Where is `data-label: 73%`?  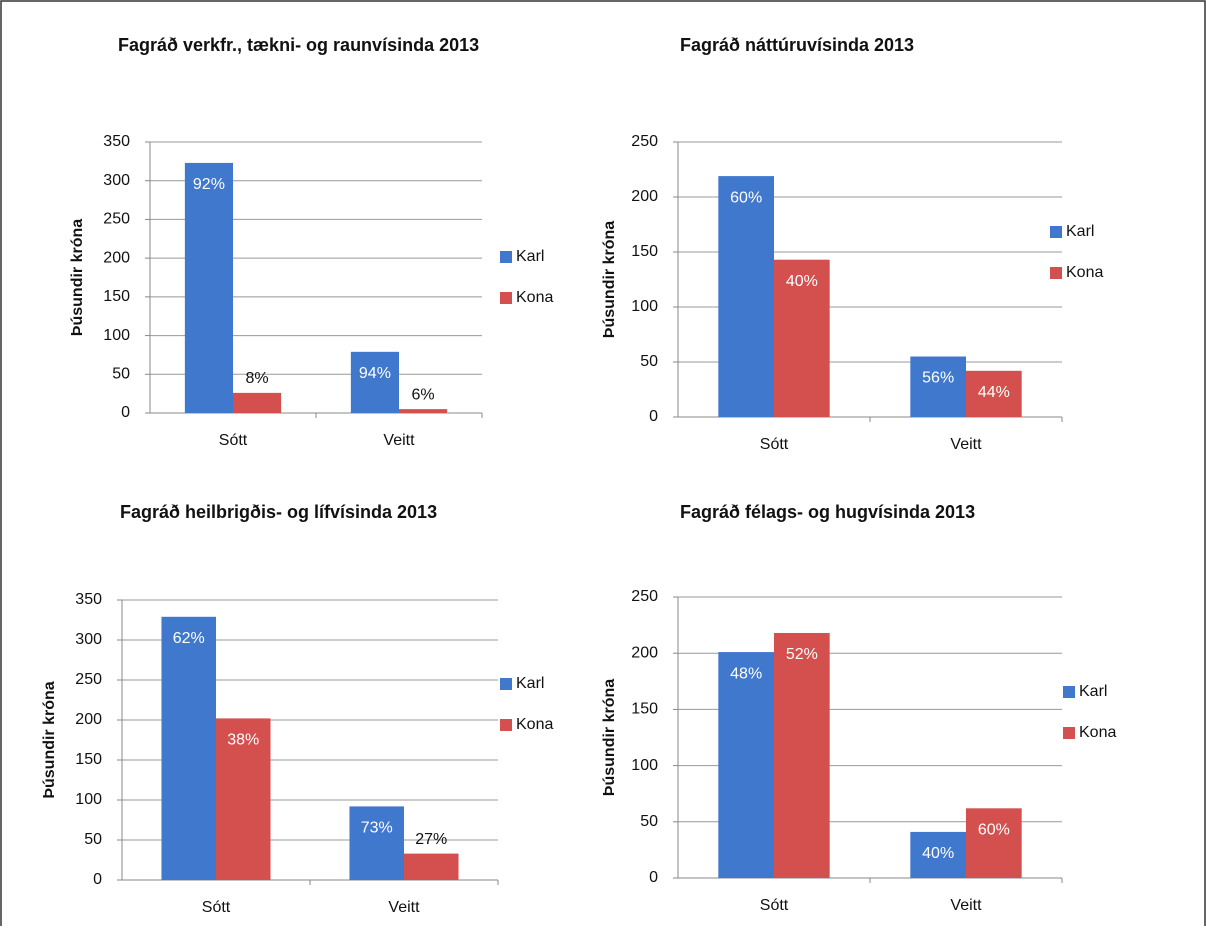
data-label: 73% is located at coordinates (377, 828).